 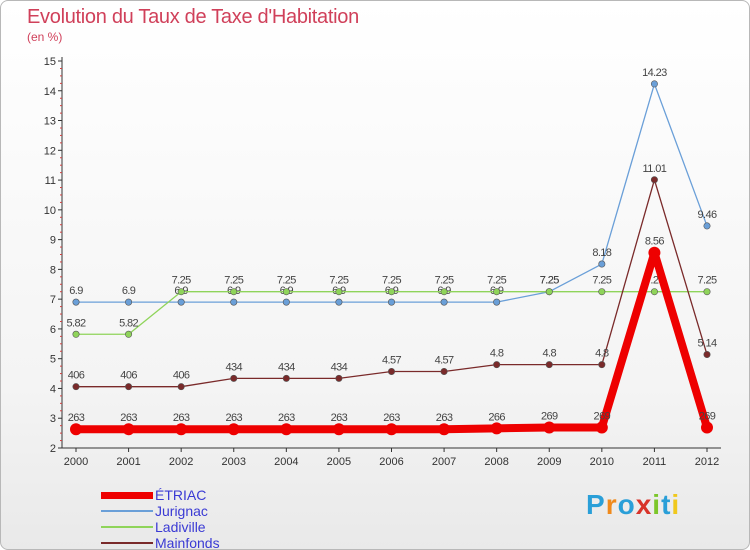 What do you see at coordinates (286, 462) in the screenshot?
I see `x-tick-label: 2004` at bounding box center [286, 462].